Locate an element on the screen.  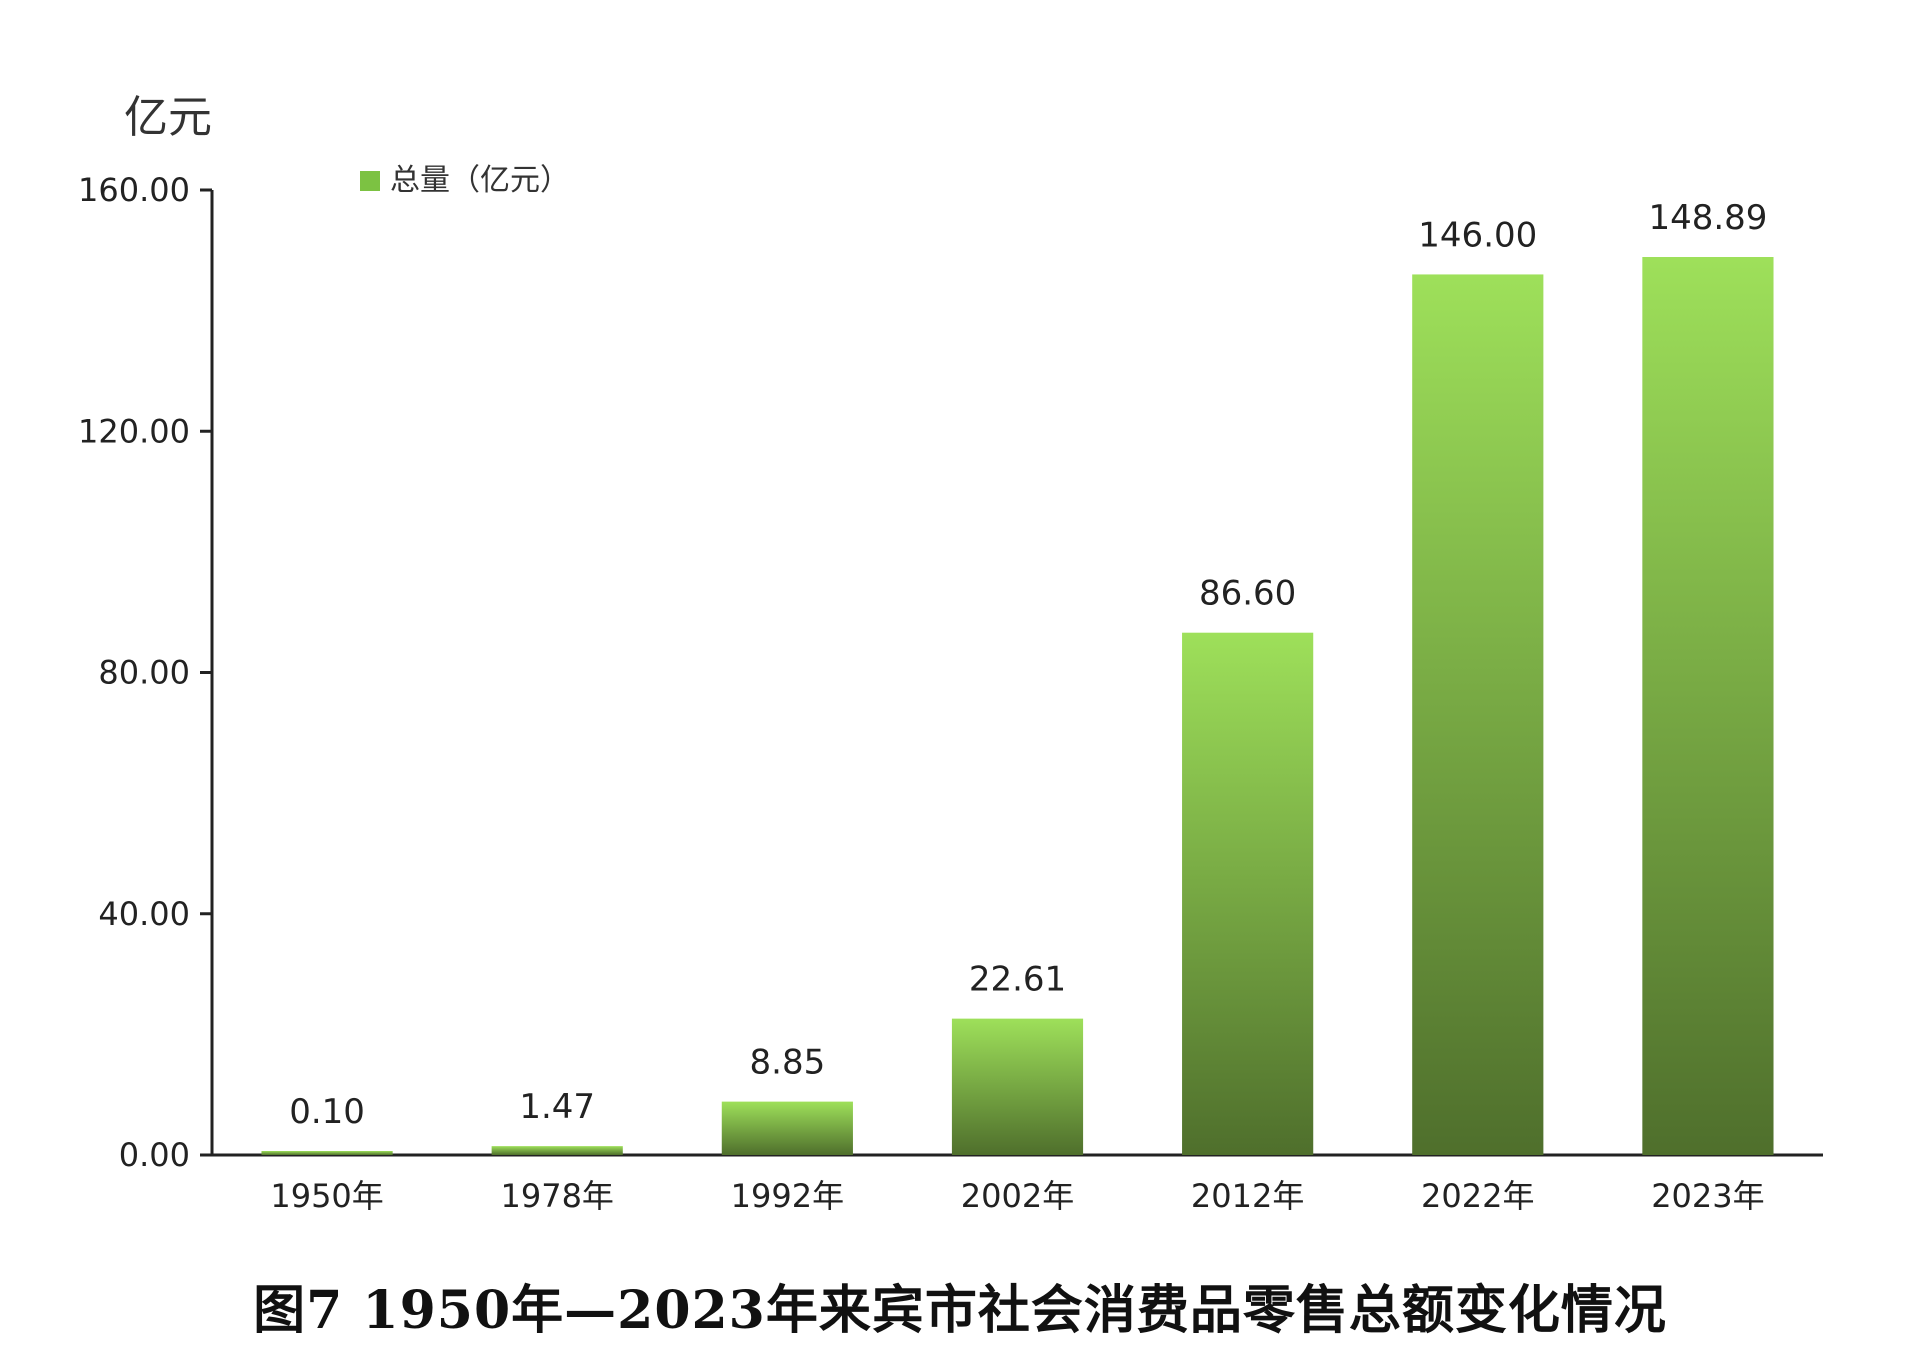
bar-value-label: 0.10 is located at coordinates (327, 1112).